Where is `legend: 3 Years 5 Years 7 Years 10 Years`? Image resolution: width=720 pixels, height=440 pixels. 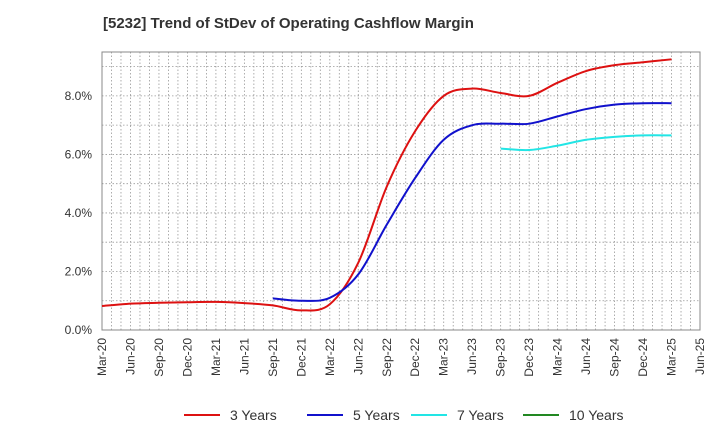
legend: 3 Years 5 Years 7 Years 10 Years is located at coordinates (360, 415).